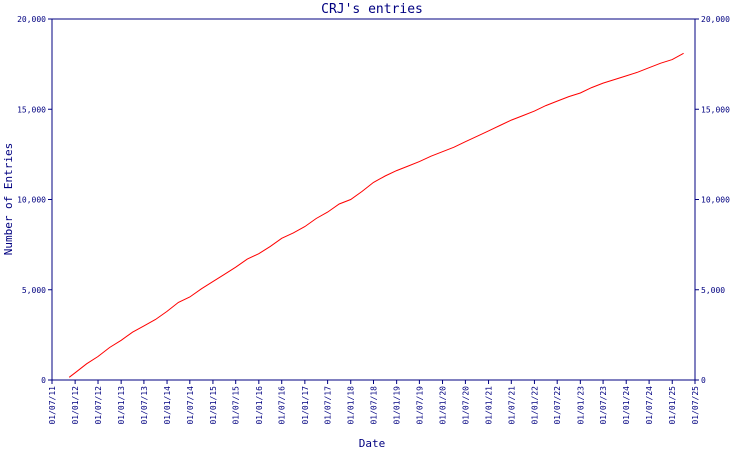 The height and width of the screenshot is (450, 750). I want to click on y-tick-label-right: 10,000, so click(715, 200).